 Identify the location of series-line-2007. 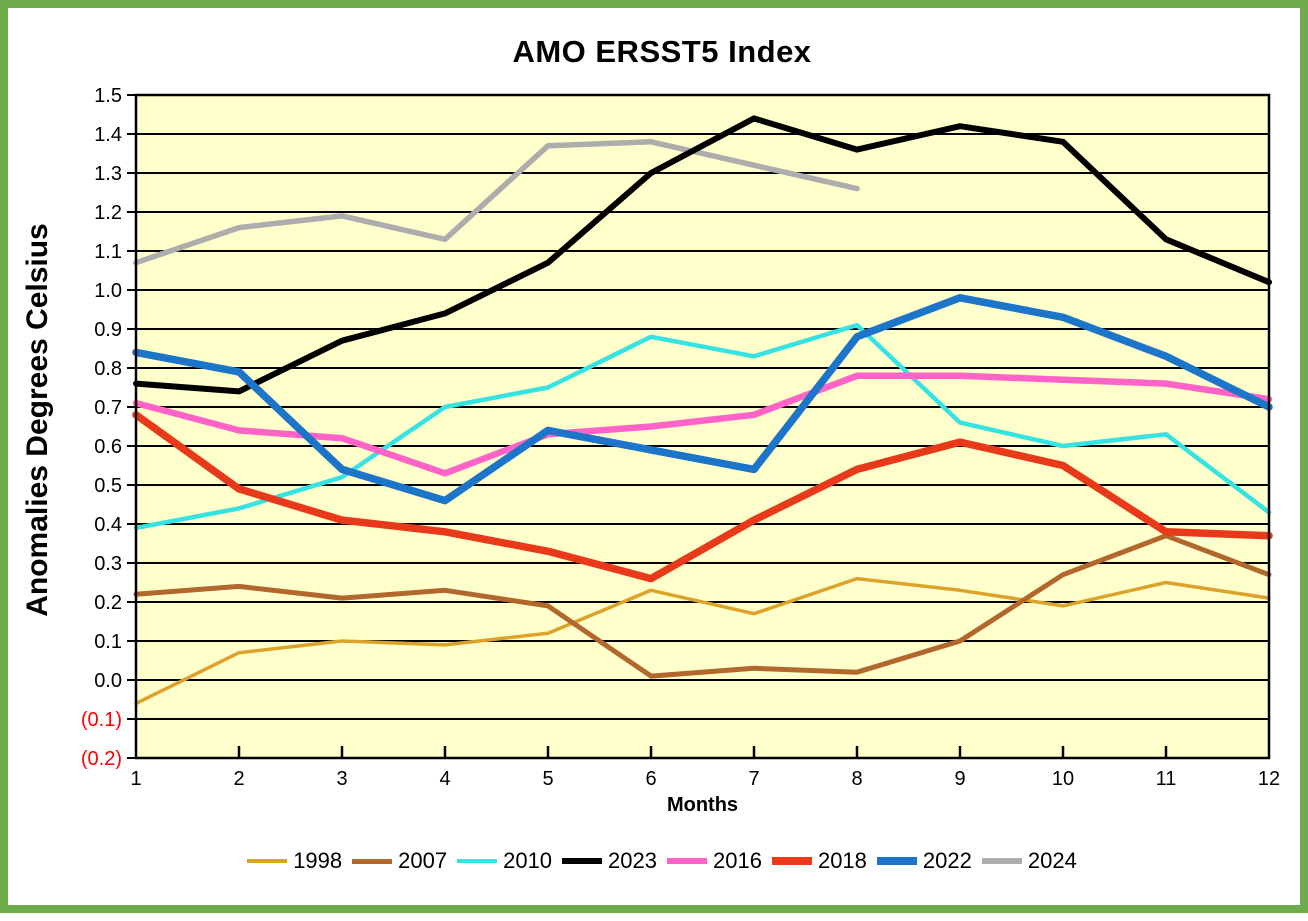
(702, 606).